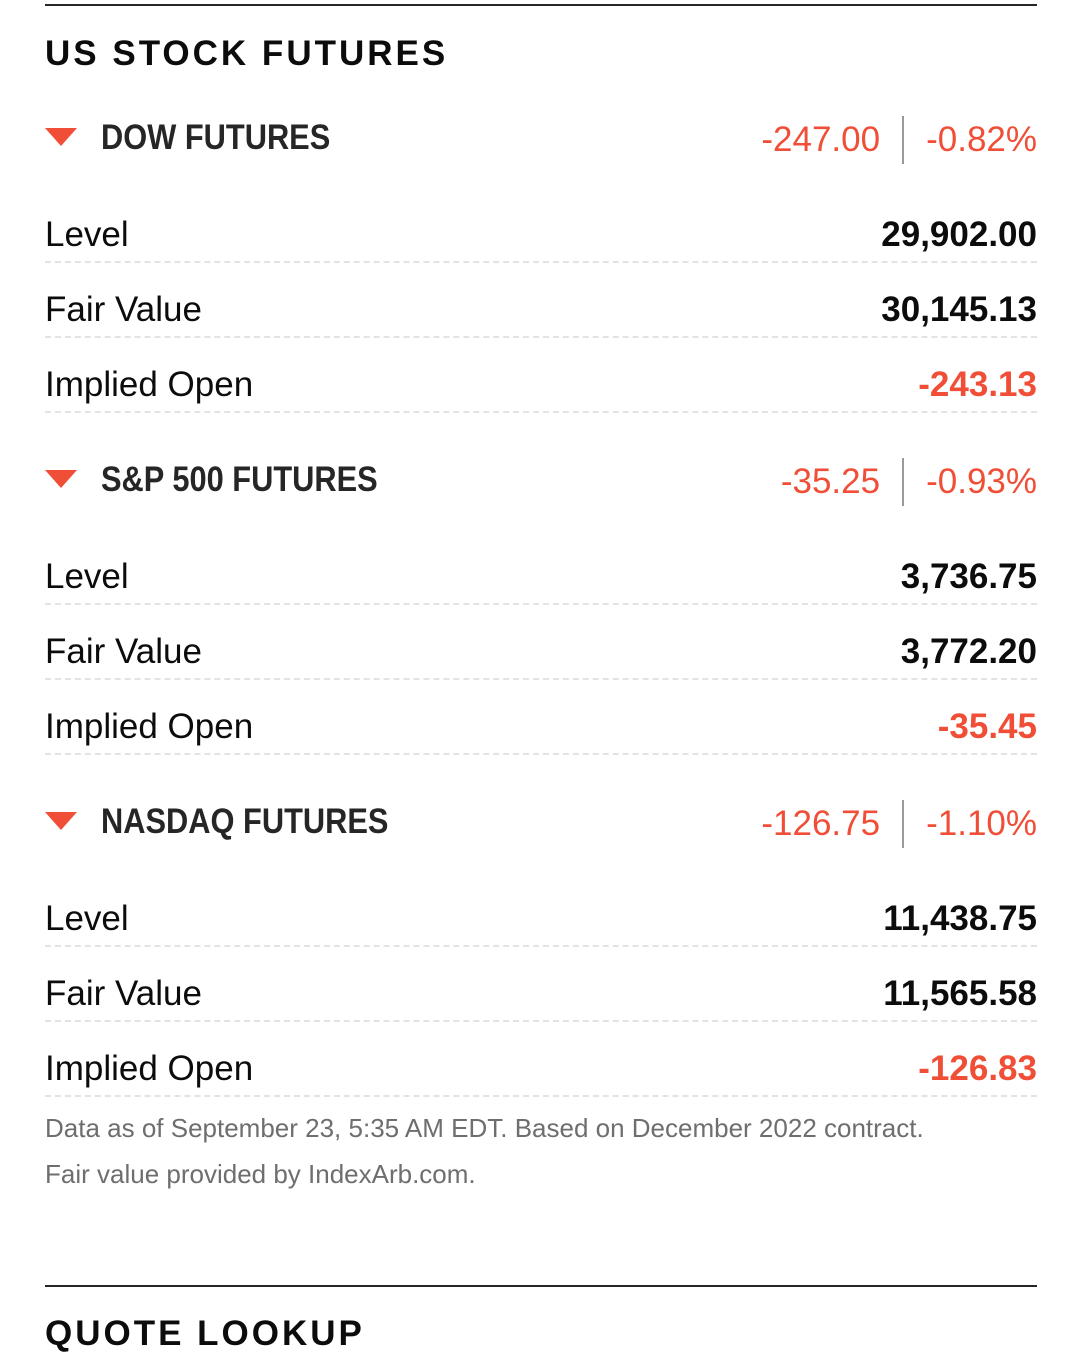 This screenshot has height=1354, width=1080. What do you see at coordinates (239, 479) in the screenshot?
I see `futures-name: S&P 500 FUTURES` at bounding box center [239, 479].